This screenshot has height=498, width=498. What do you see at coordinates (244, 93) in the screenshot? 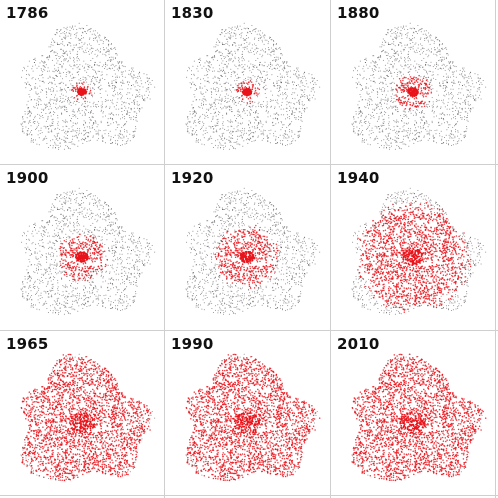
I see `core-dot` at bounding box center [244, 93].